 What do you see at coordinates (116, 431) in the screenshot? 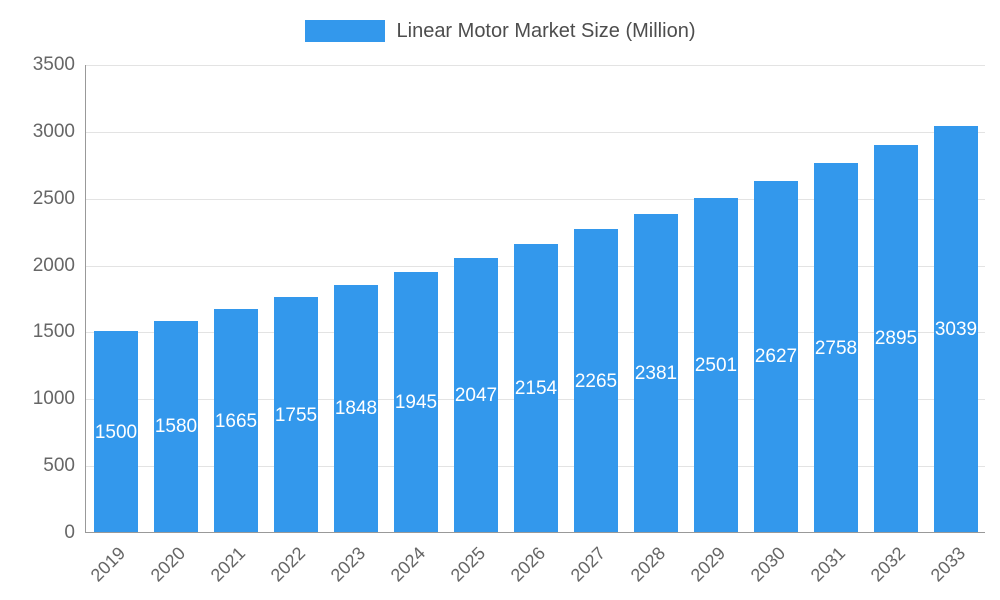
I see `bar-2019` at bounding box center [116, 431].